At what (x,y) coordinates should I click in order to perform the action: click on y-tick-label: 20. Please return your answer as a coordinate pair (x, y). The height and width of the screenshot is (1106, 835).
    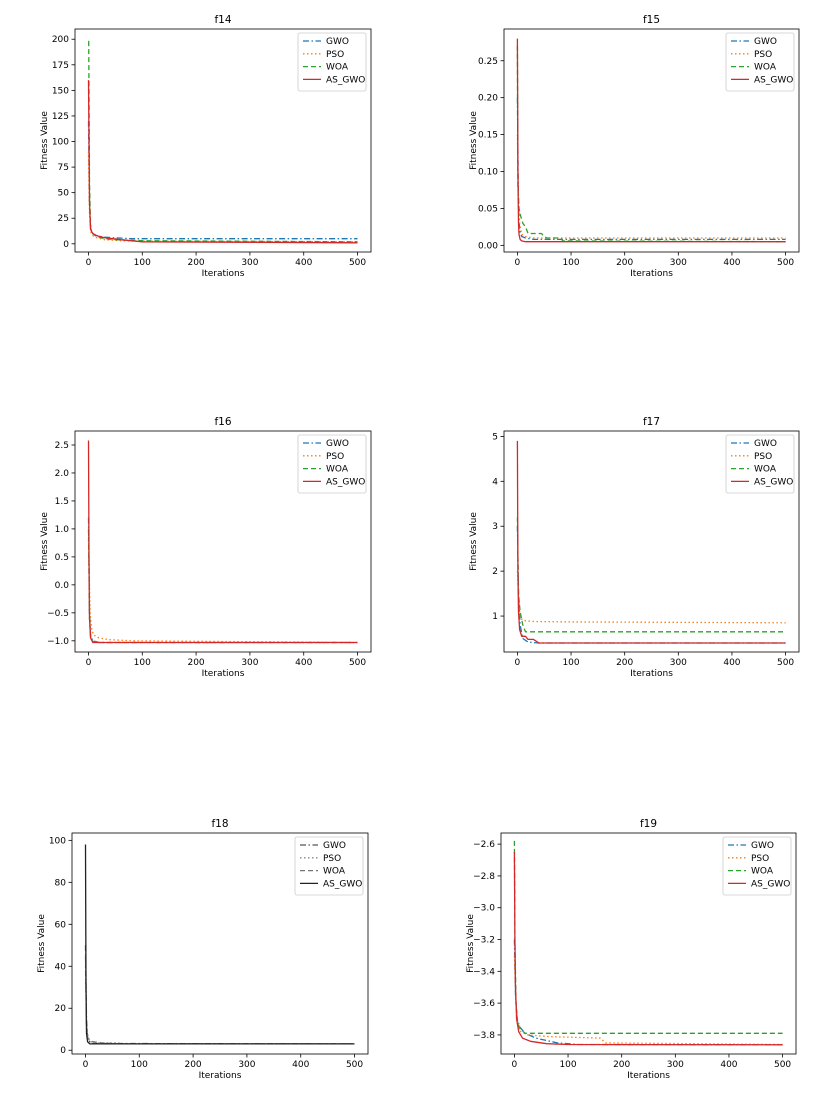
    Looking at the image, I should click on (61, 1009).